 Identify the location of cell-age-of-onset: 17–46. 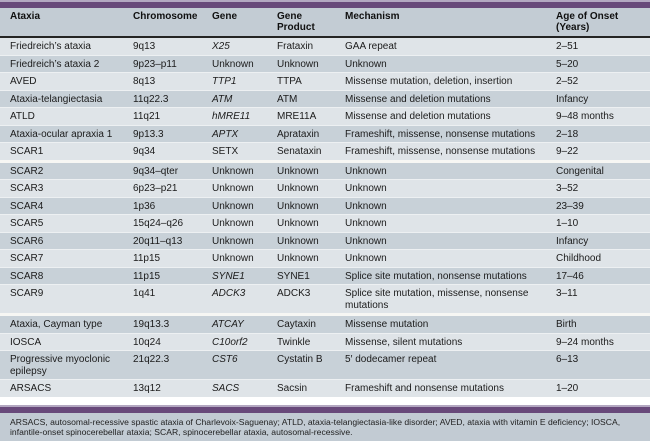
(603, 275).